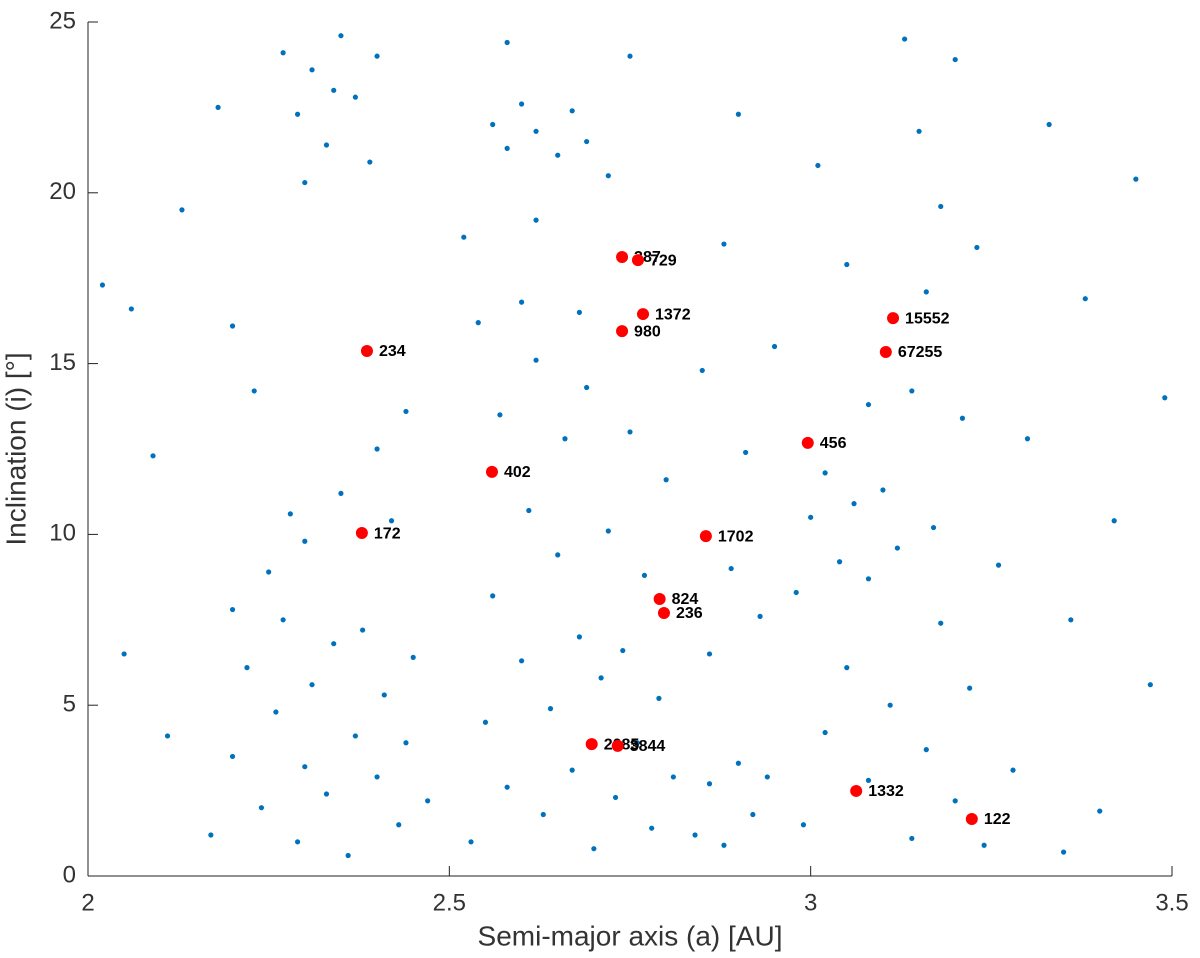 This screenshot has width=1200, height=958. What do you see at coordinates (62, 362) in the screenshot?
I see `y-tick-label: 15` at bounding box center [62, 362].